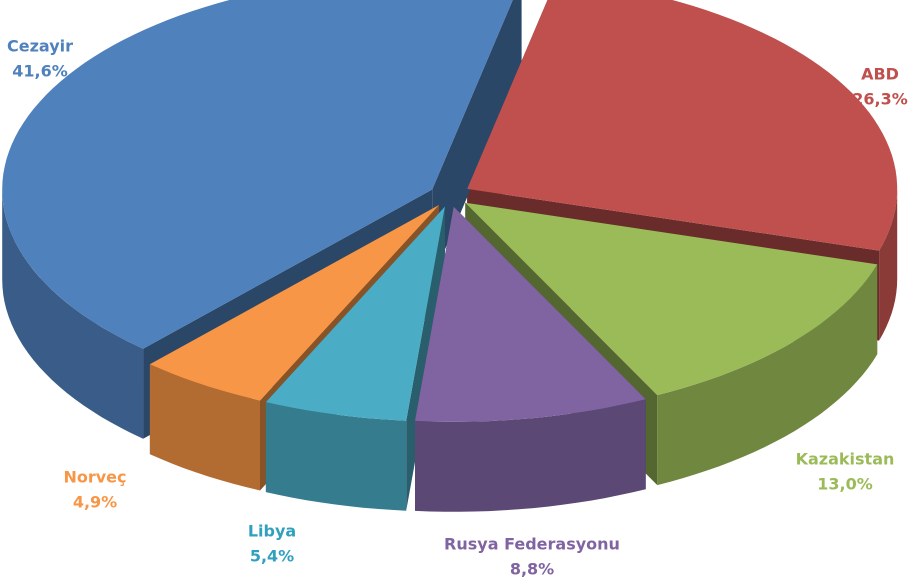 The image size is (915, 579). Describe the element at coordinates (40, 46) in the screenshot. I see `slice-label: Cezayir` at that location.